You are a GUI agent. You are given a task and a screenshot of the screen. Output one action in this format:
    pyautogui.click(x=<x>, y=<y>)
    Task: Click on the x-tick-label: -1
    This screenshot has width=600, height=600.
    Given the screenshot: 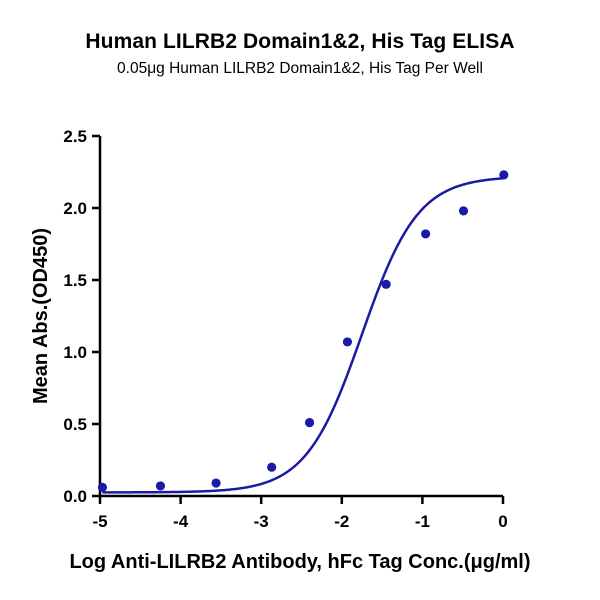 What is the action you would take?
    pyautogui.click(x=422, y=521)
    